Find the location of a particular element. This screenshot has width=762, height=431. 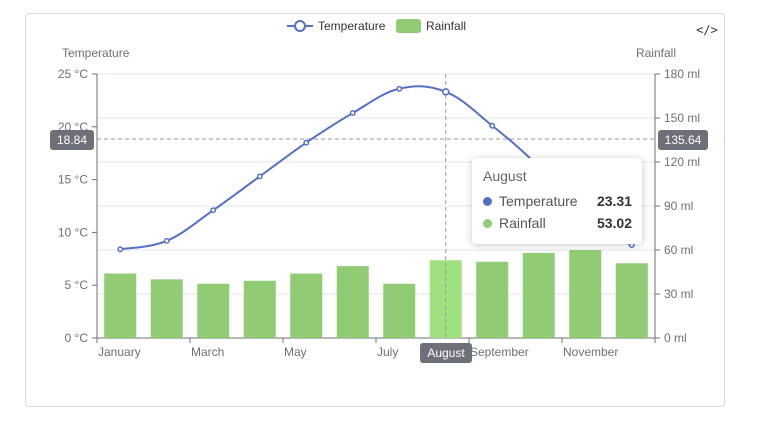

legend-rainfall-swatch is located at coordinates (408, 26).